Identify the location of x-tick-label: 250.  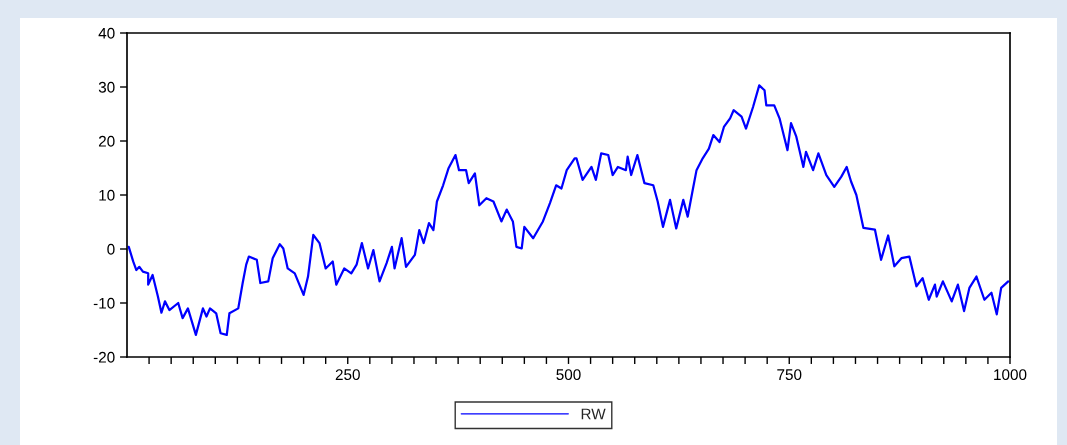
(347, 375).